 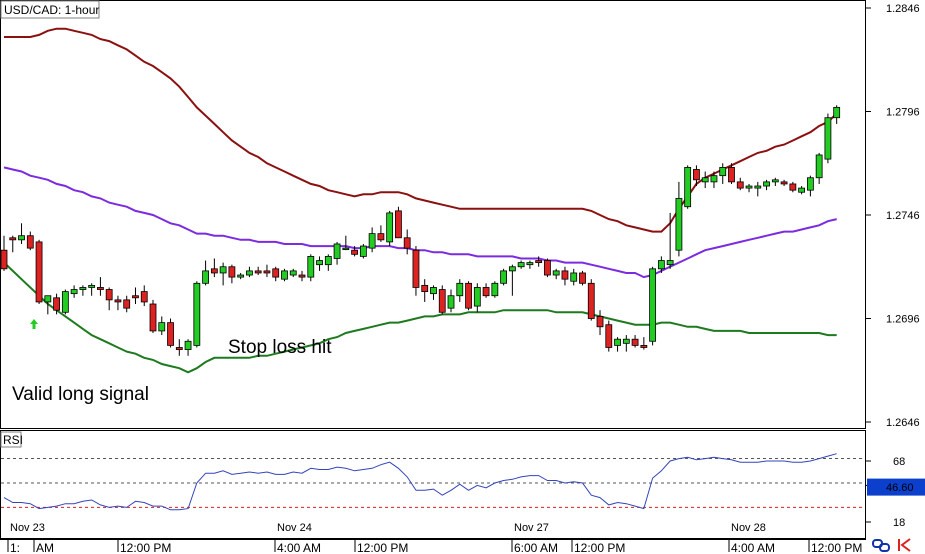 I want to click on date-label: Nov 24, so click(x=294, y=528).